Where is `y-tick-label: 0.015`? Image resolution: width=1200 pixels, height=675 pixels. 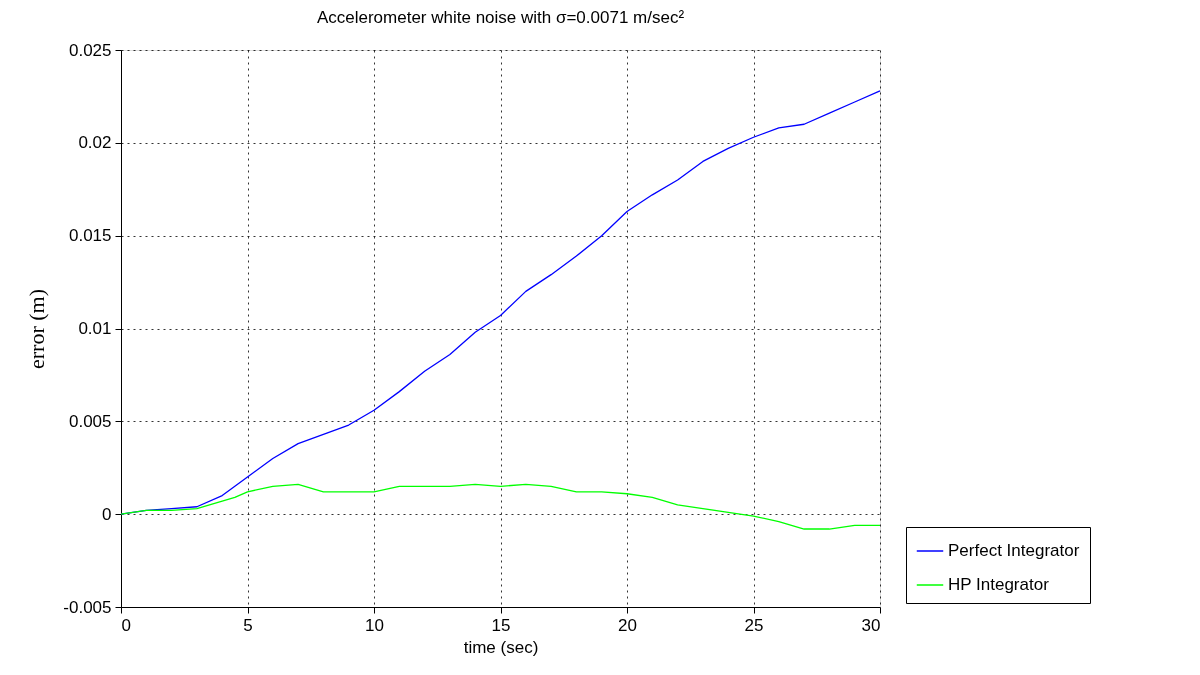
y-tick-label: 0.015 is located at coordinates (90, 236).